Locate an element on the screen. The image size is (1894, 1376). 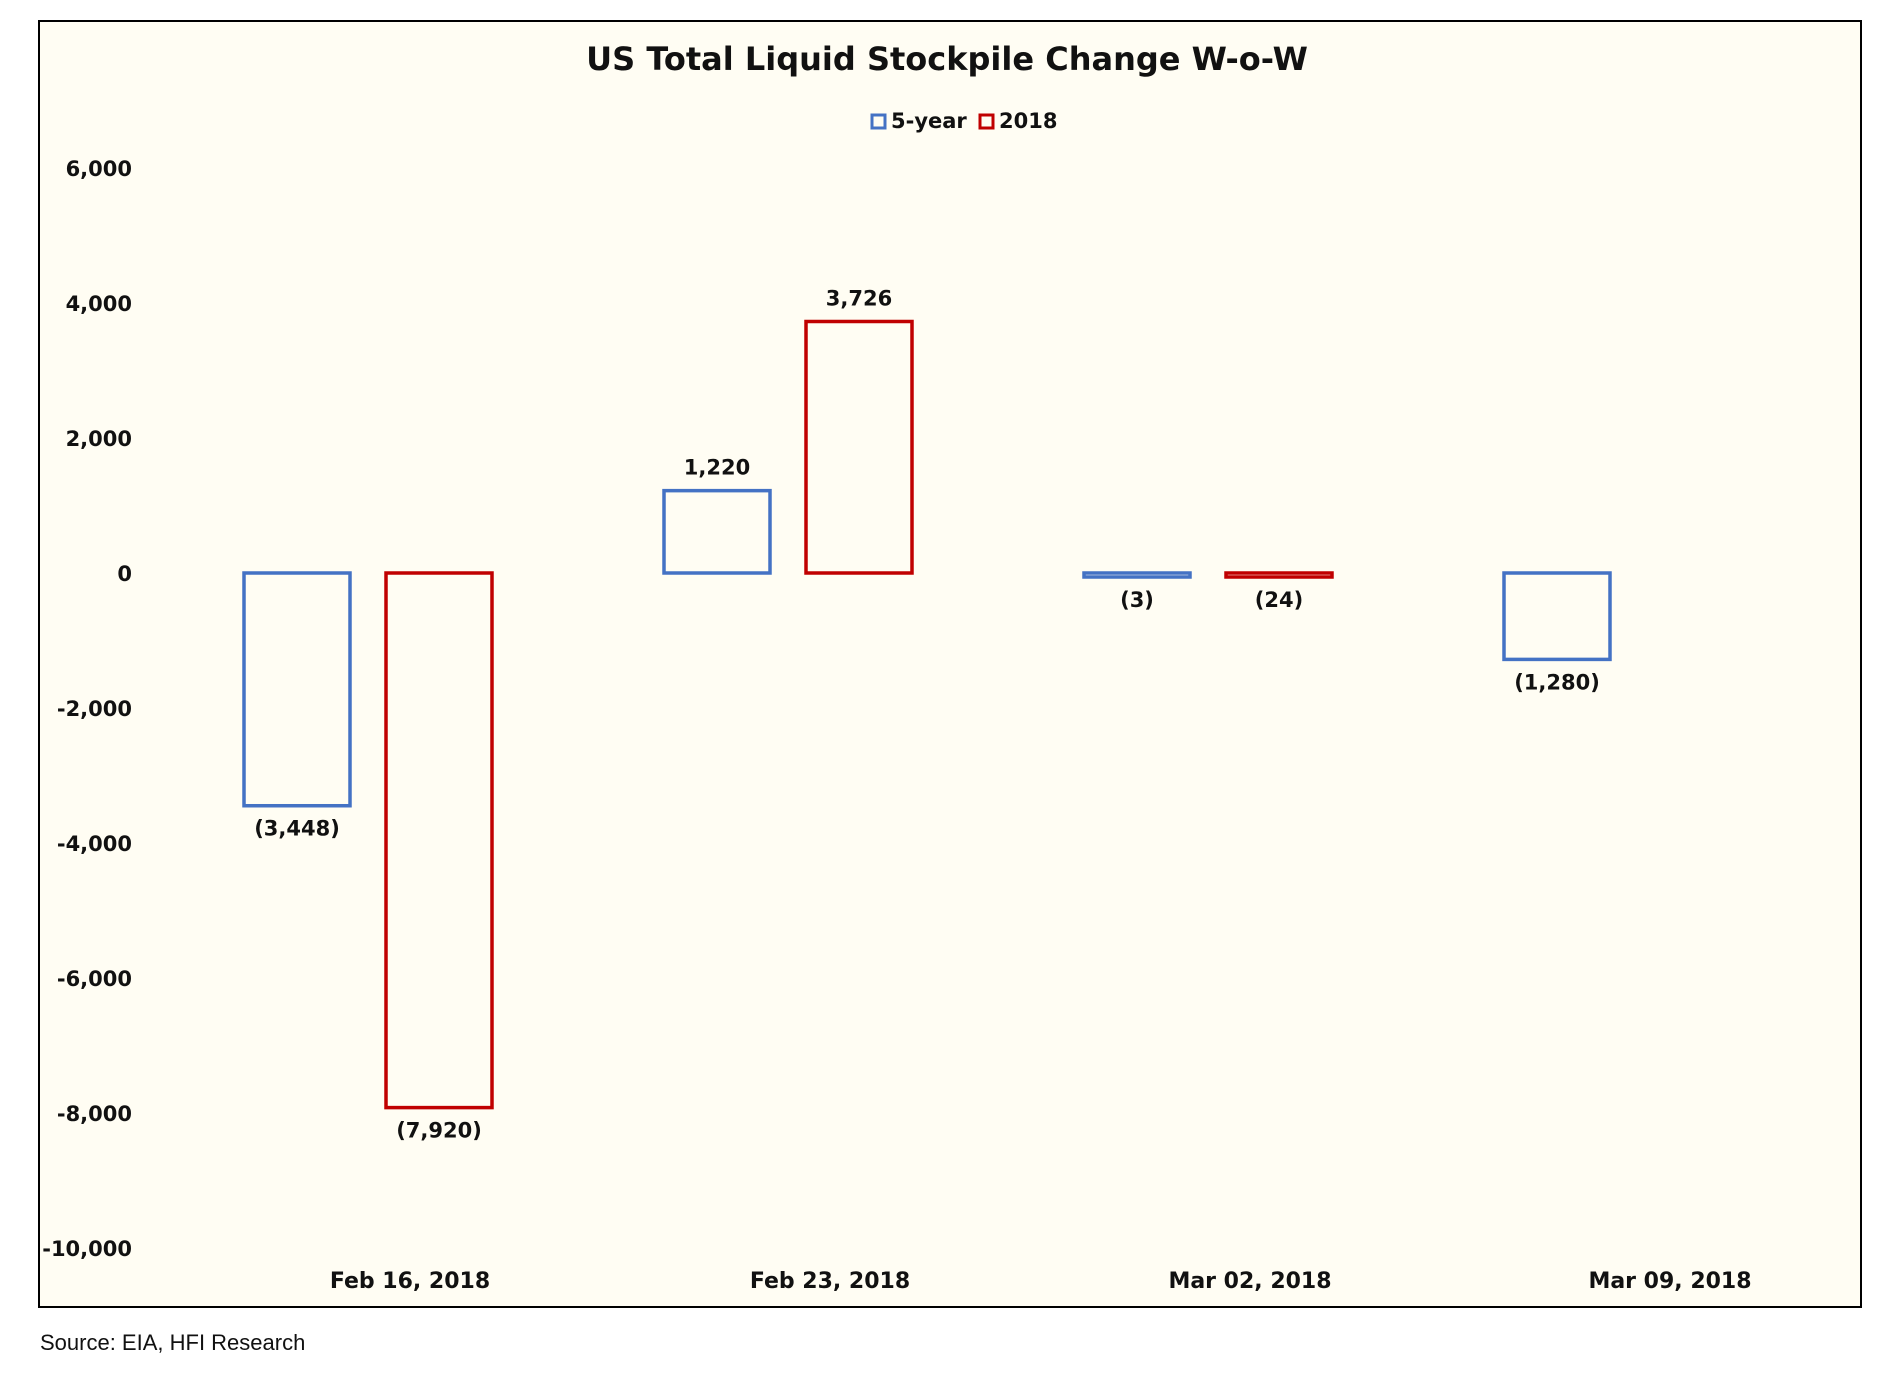
source-note: Source: EIA, HFI Research is located at coordinates (173, 1342).